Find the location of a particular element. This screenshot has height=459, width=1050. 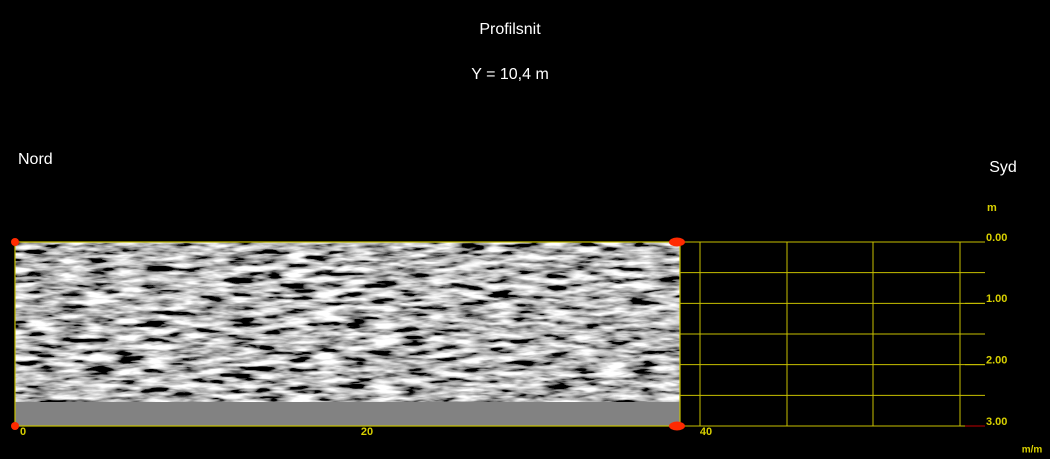

title: Profilsnit is located at coordinates (510, 29).